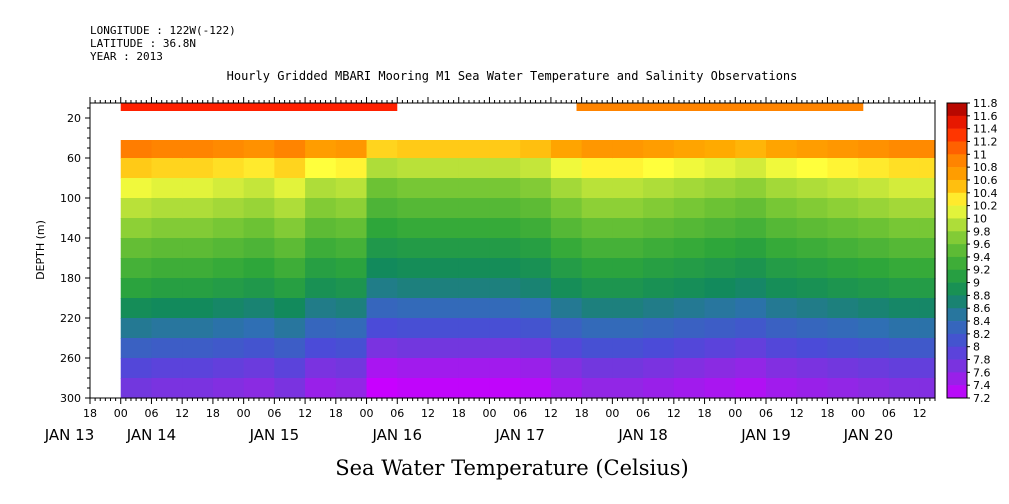 The width and height of the screenshot is (1009, 504). I want to click on x-tick-label: 06, so click(889, 413).